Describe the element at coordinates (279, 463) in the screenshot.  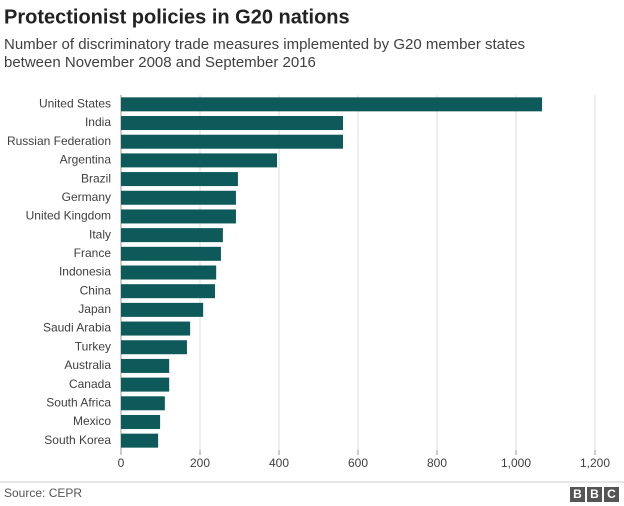
I see `x-tick-label: 400` at that location.